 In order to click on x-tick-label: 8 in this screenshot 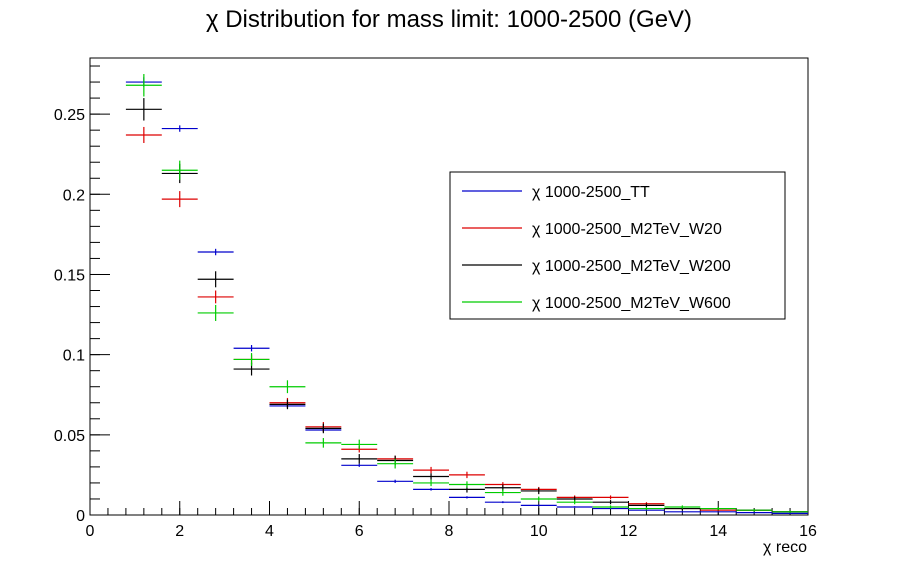, I will do `click(449, 531)`.